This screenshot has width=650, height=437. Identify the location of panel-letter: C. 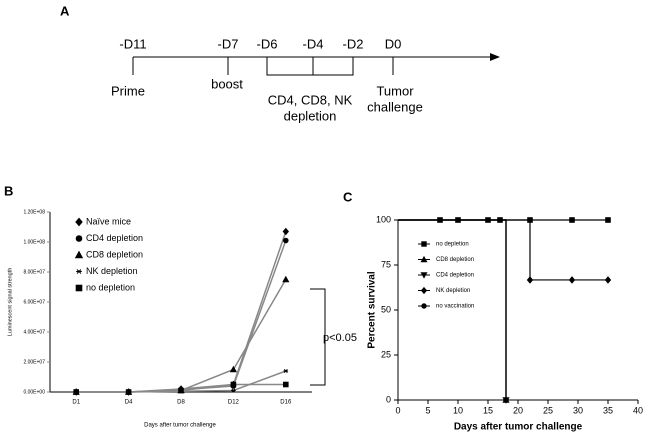
(348, 196).